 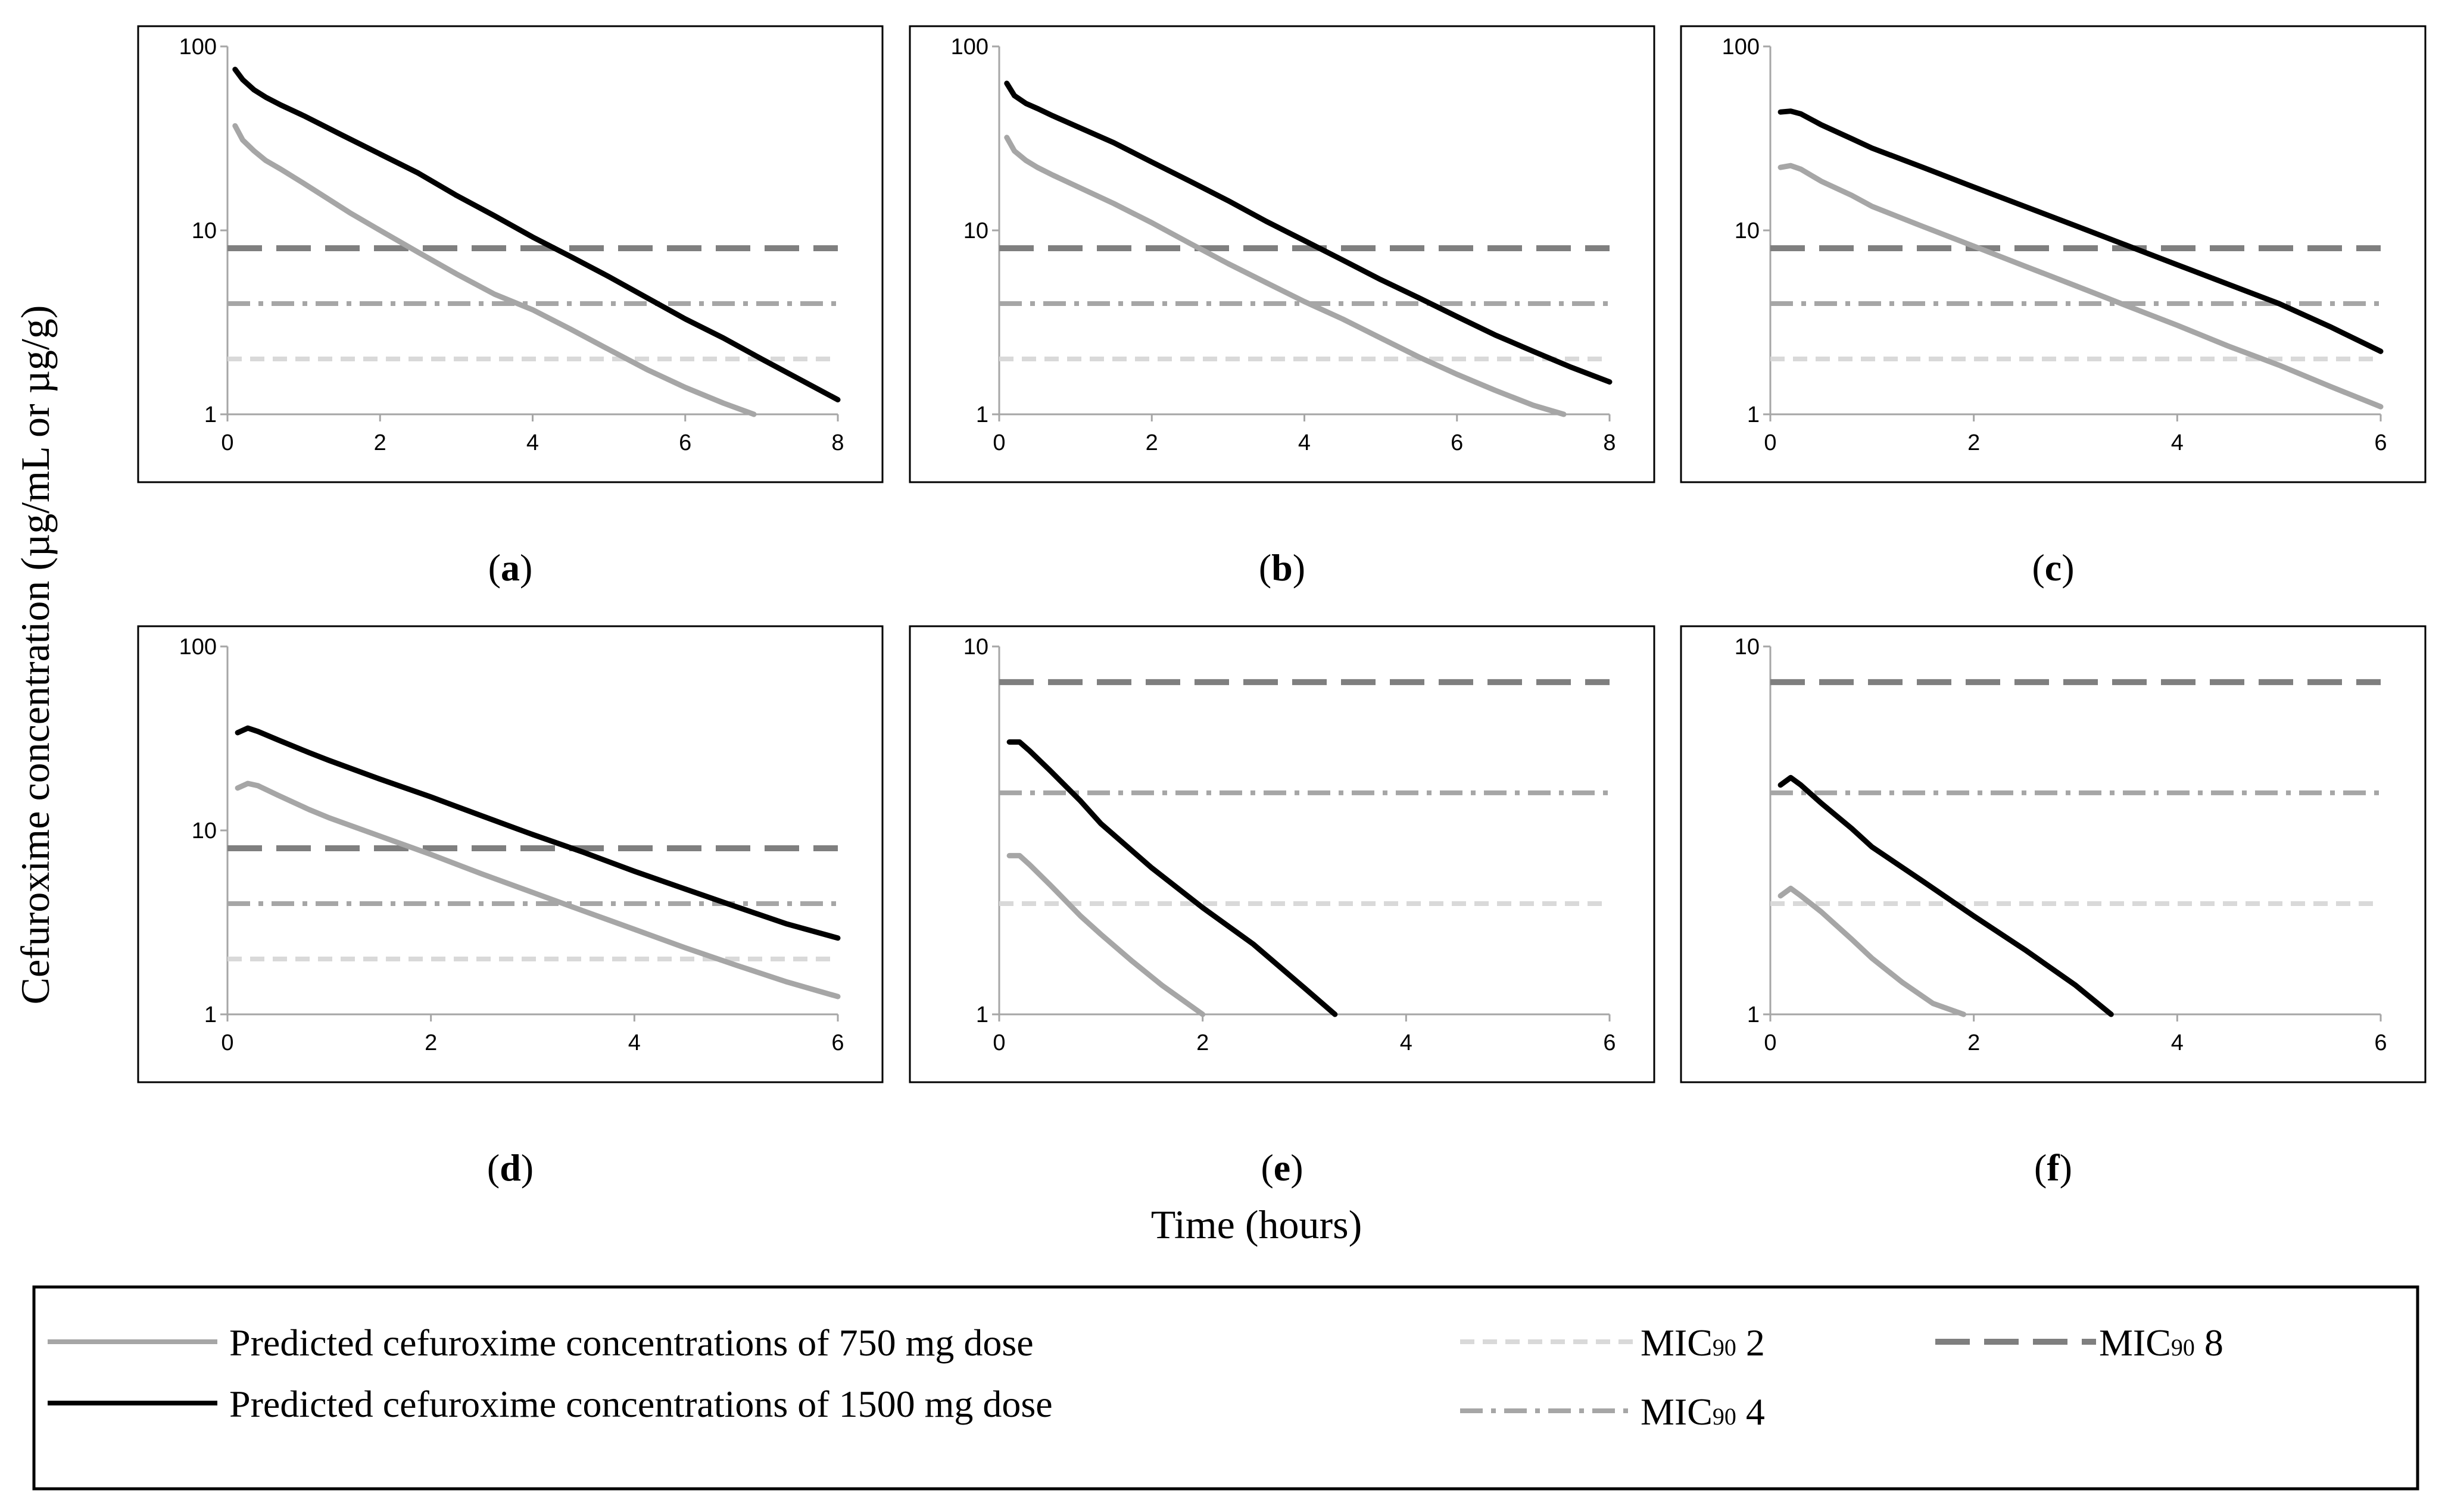 What do you see at coordinates (35, 655) in the screenshot?
I see `y-axis-label: Cefuroxime concentration (µg/mL or µg/g)` at bounding box center [35, 655].